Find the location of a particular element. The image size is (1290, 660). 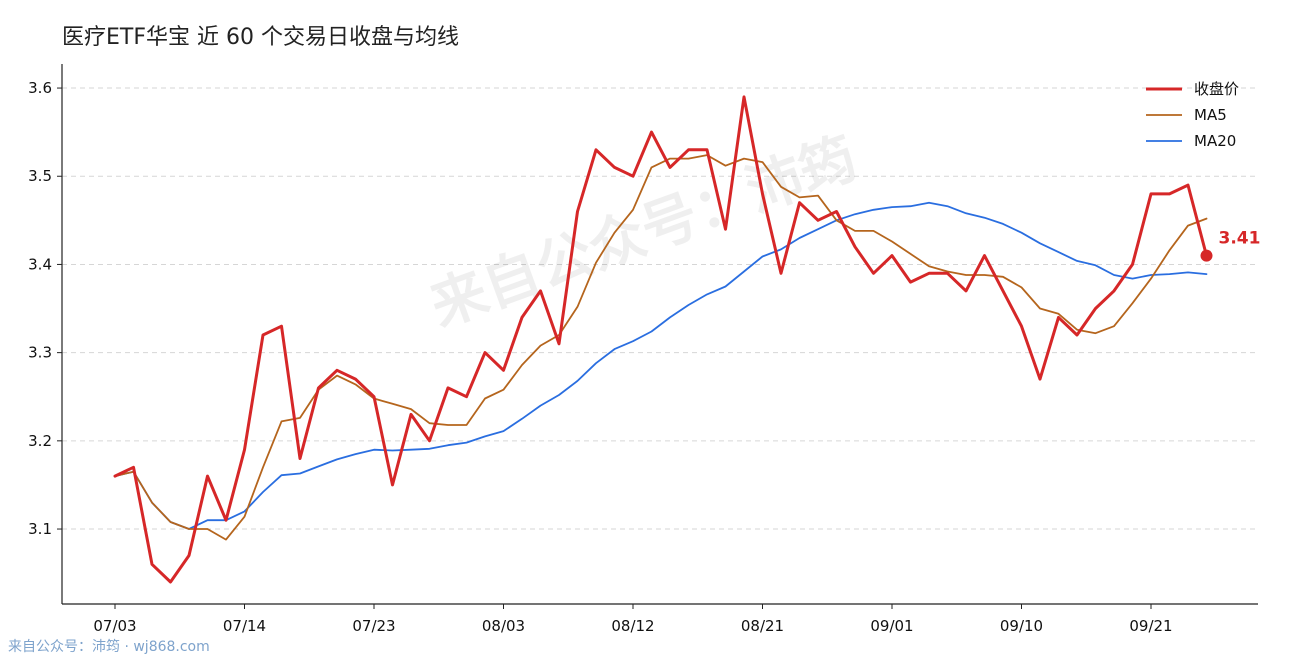

last-point-dot is located at coordinates (1206, 255).